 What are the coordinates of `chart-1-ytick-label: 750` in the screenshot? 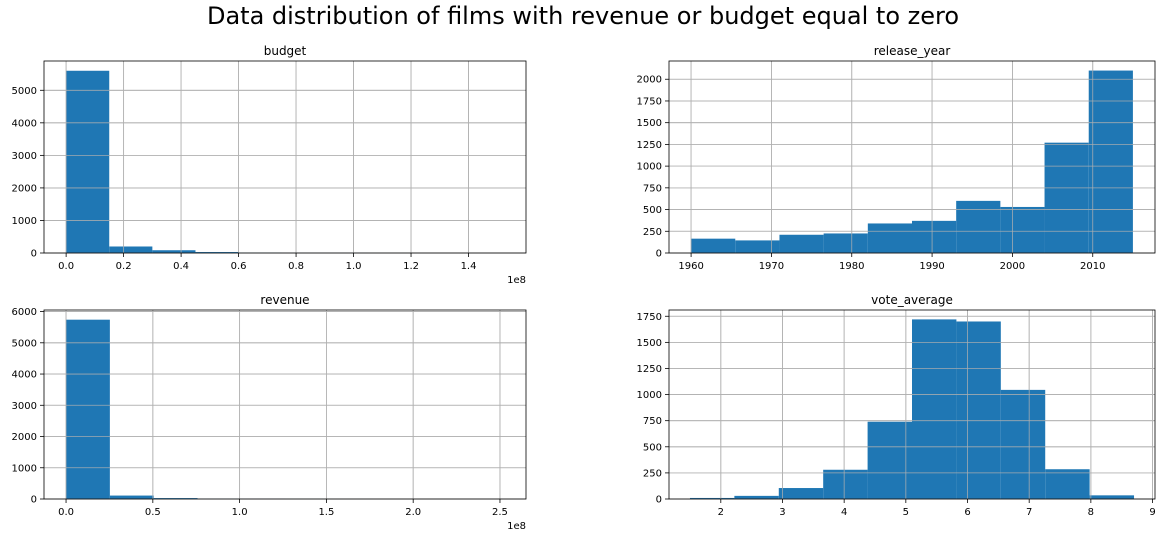 It's located at (652, 188).